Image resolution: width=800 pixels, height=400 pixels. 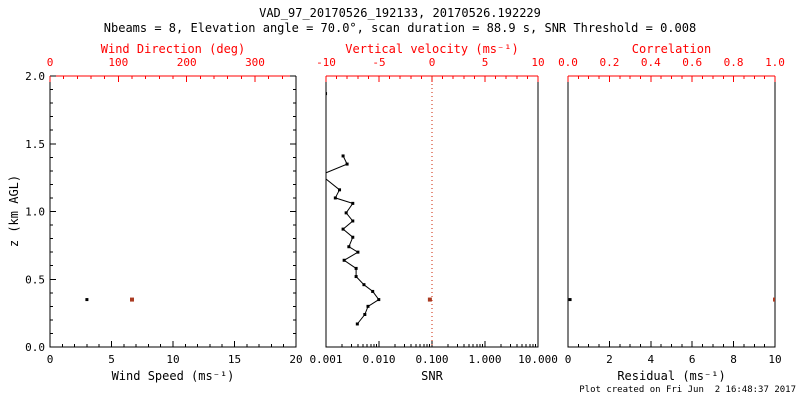 What do you see at coordinates (35, 279) in the screenshot?
I see `y-tick-label: 0.5` at bounding box center [35, 279].